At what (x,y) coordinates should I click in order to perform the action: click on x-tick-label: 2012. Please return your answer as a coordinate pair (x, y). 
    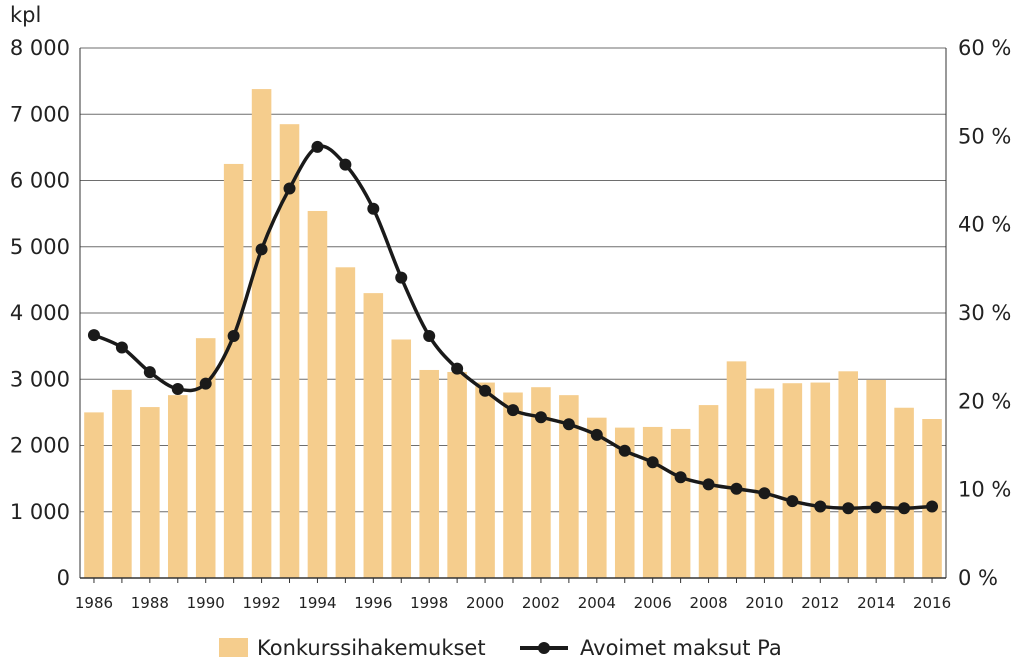
    Looking at the image, I should click on (820, 603).